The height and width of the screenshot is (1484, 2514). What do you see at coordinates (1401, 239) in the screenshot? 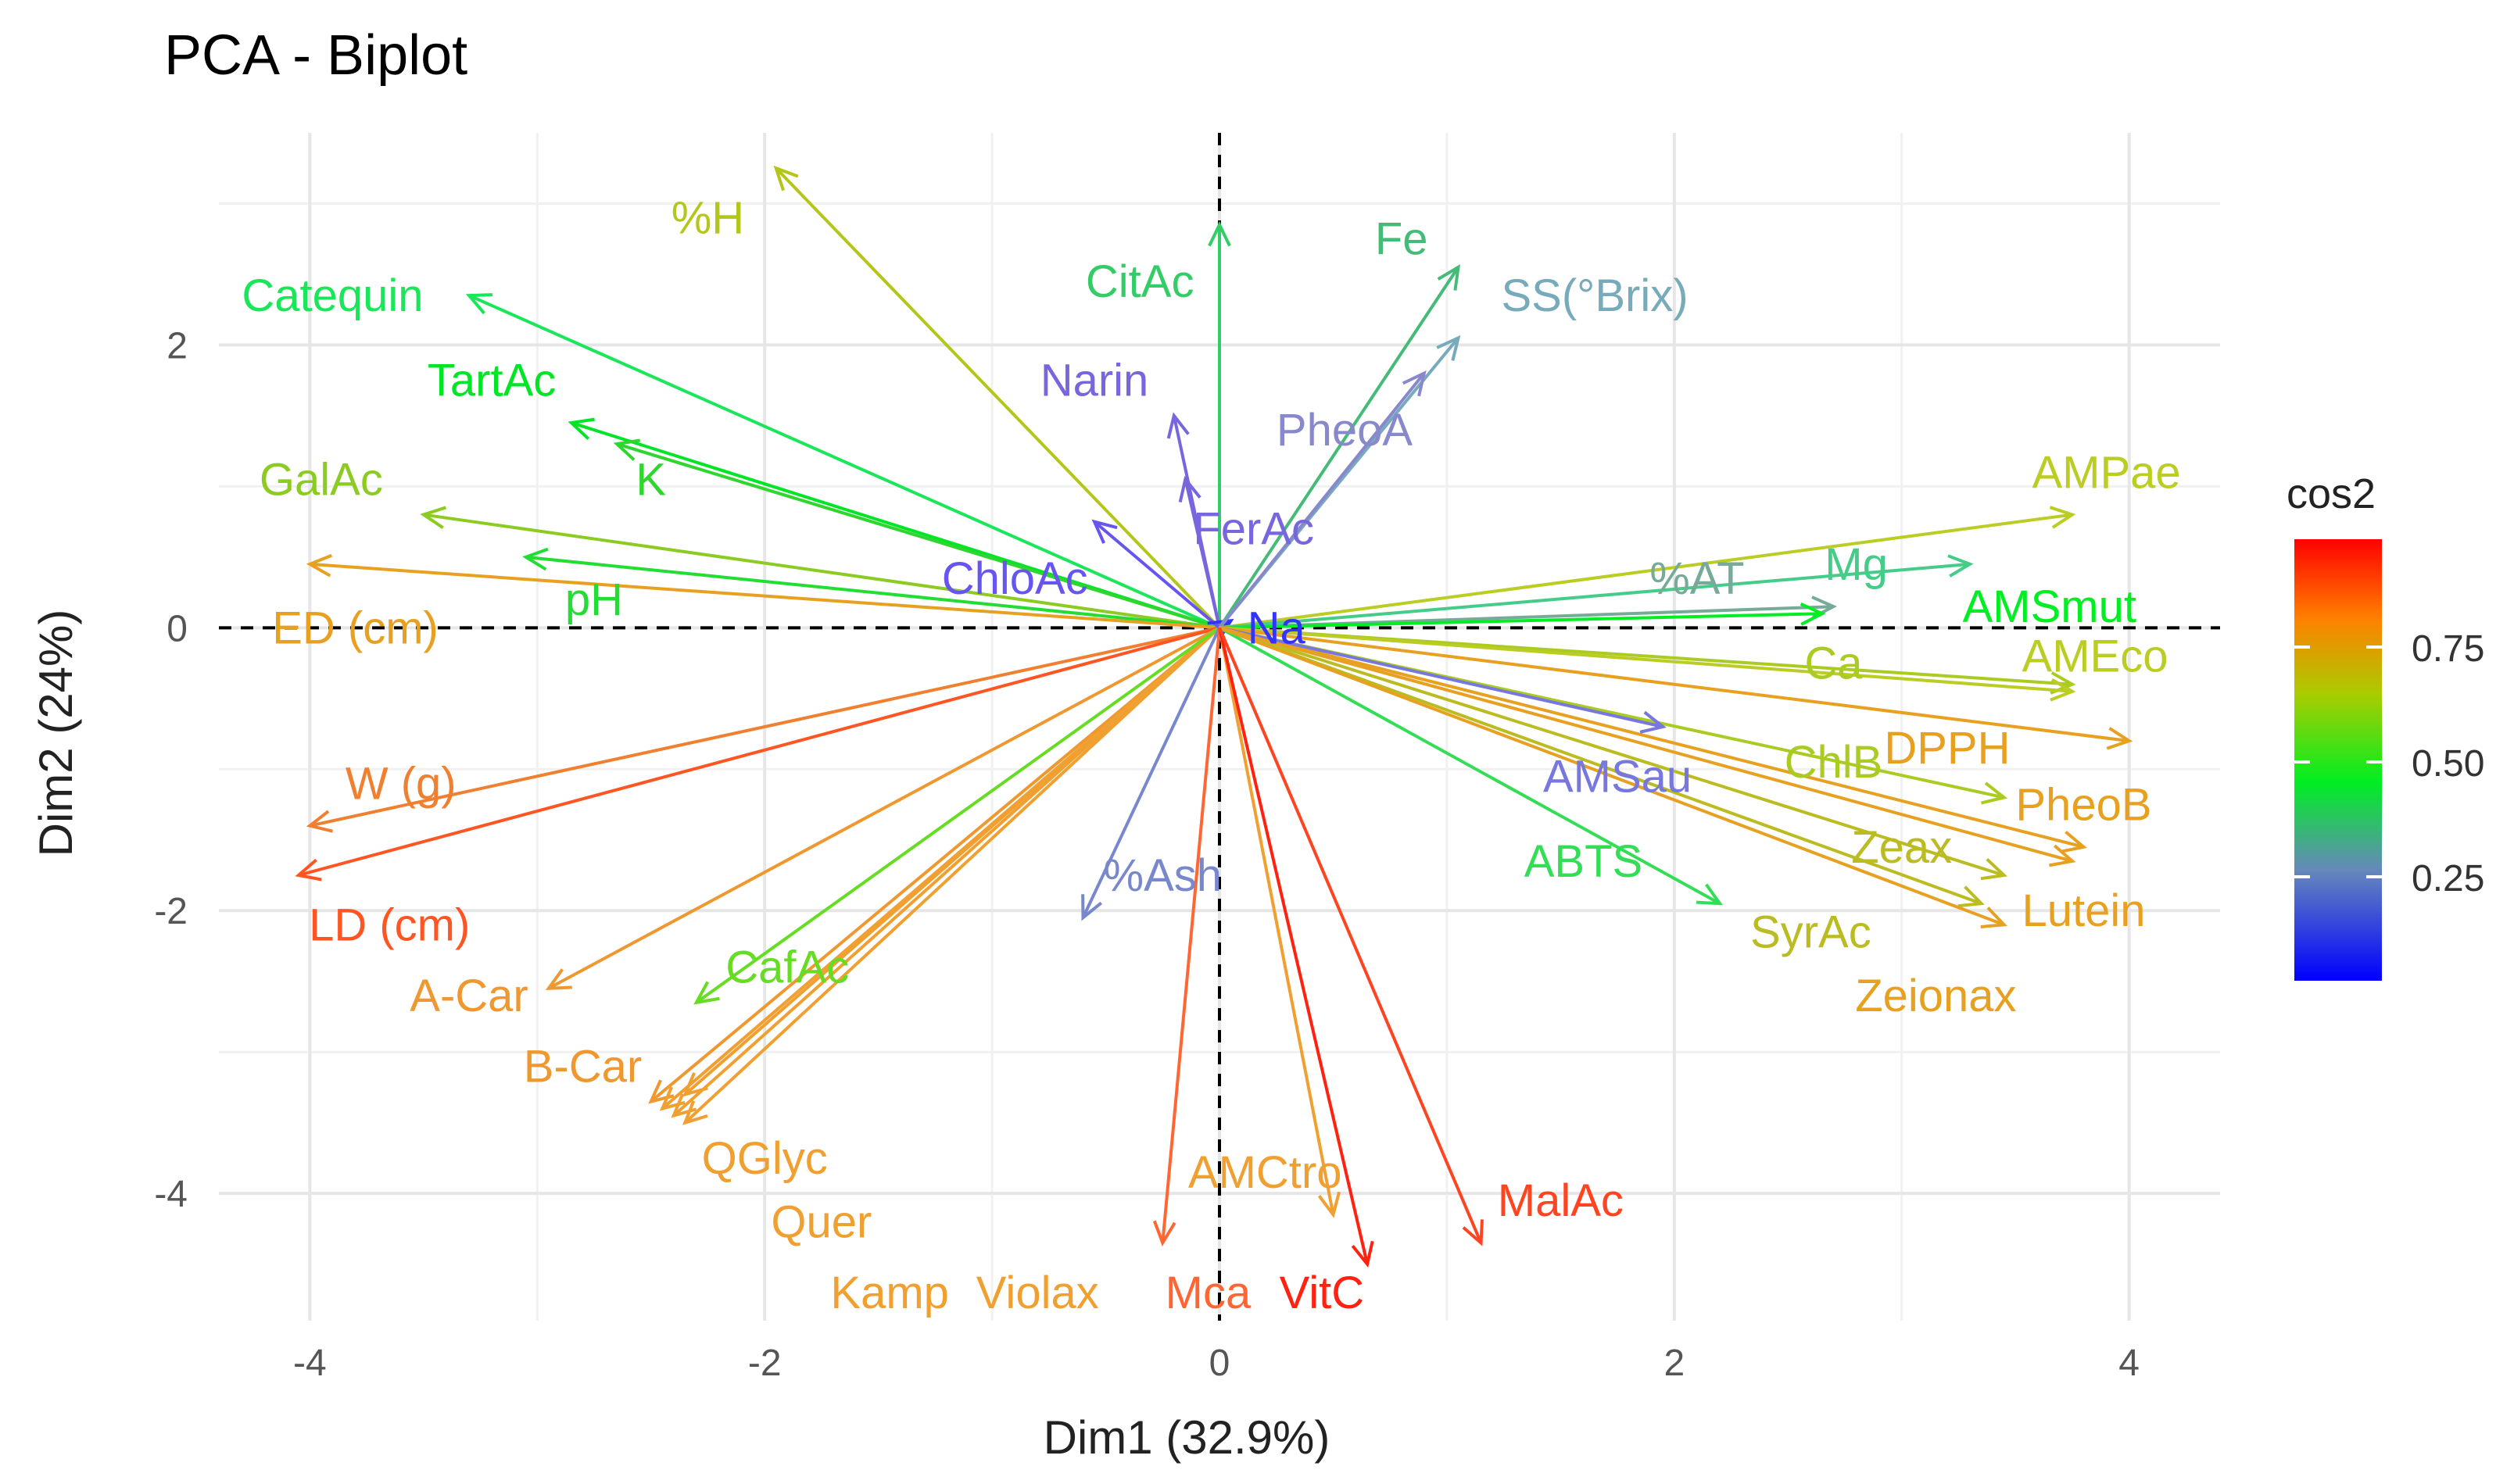
I see `variable-label: Fe` at bounding box center [1401, 239].